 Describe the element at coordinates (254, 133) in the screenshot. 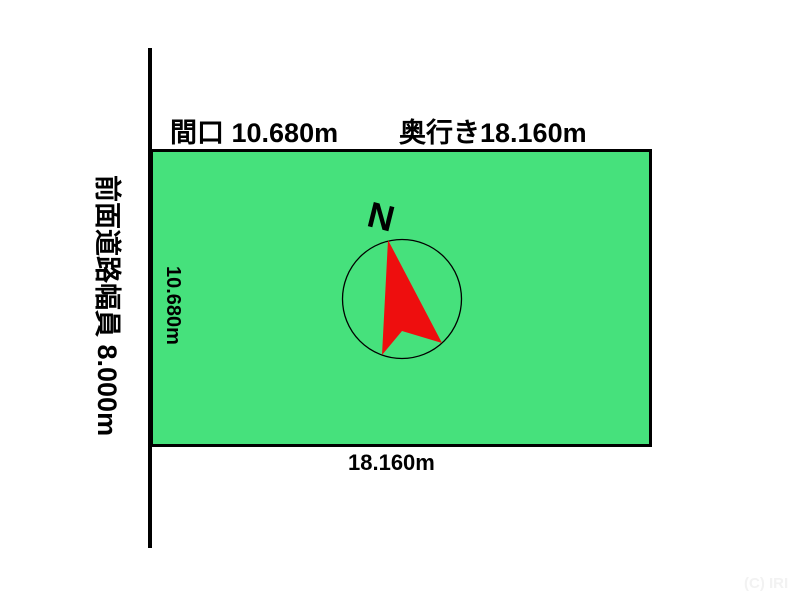

I see `frontage-dimension-label: 間口 10.680m` at that location.